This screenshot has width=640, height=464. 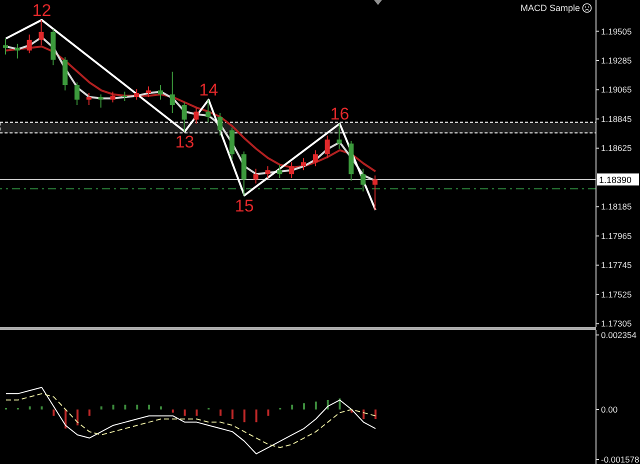 What do you see at coordinates (616, 89) in the screenshot?
I see `y-tick-label: 1.19065` at bounding box center [616, 89].